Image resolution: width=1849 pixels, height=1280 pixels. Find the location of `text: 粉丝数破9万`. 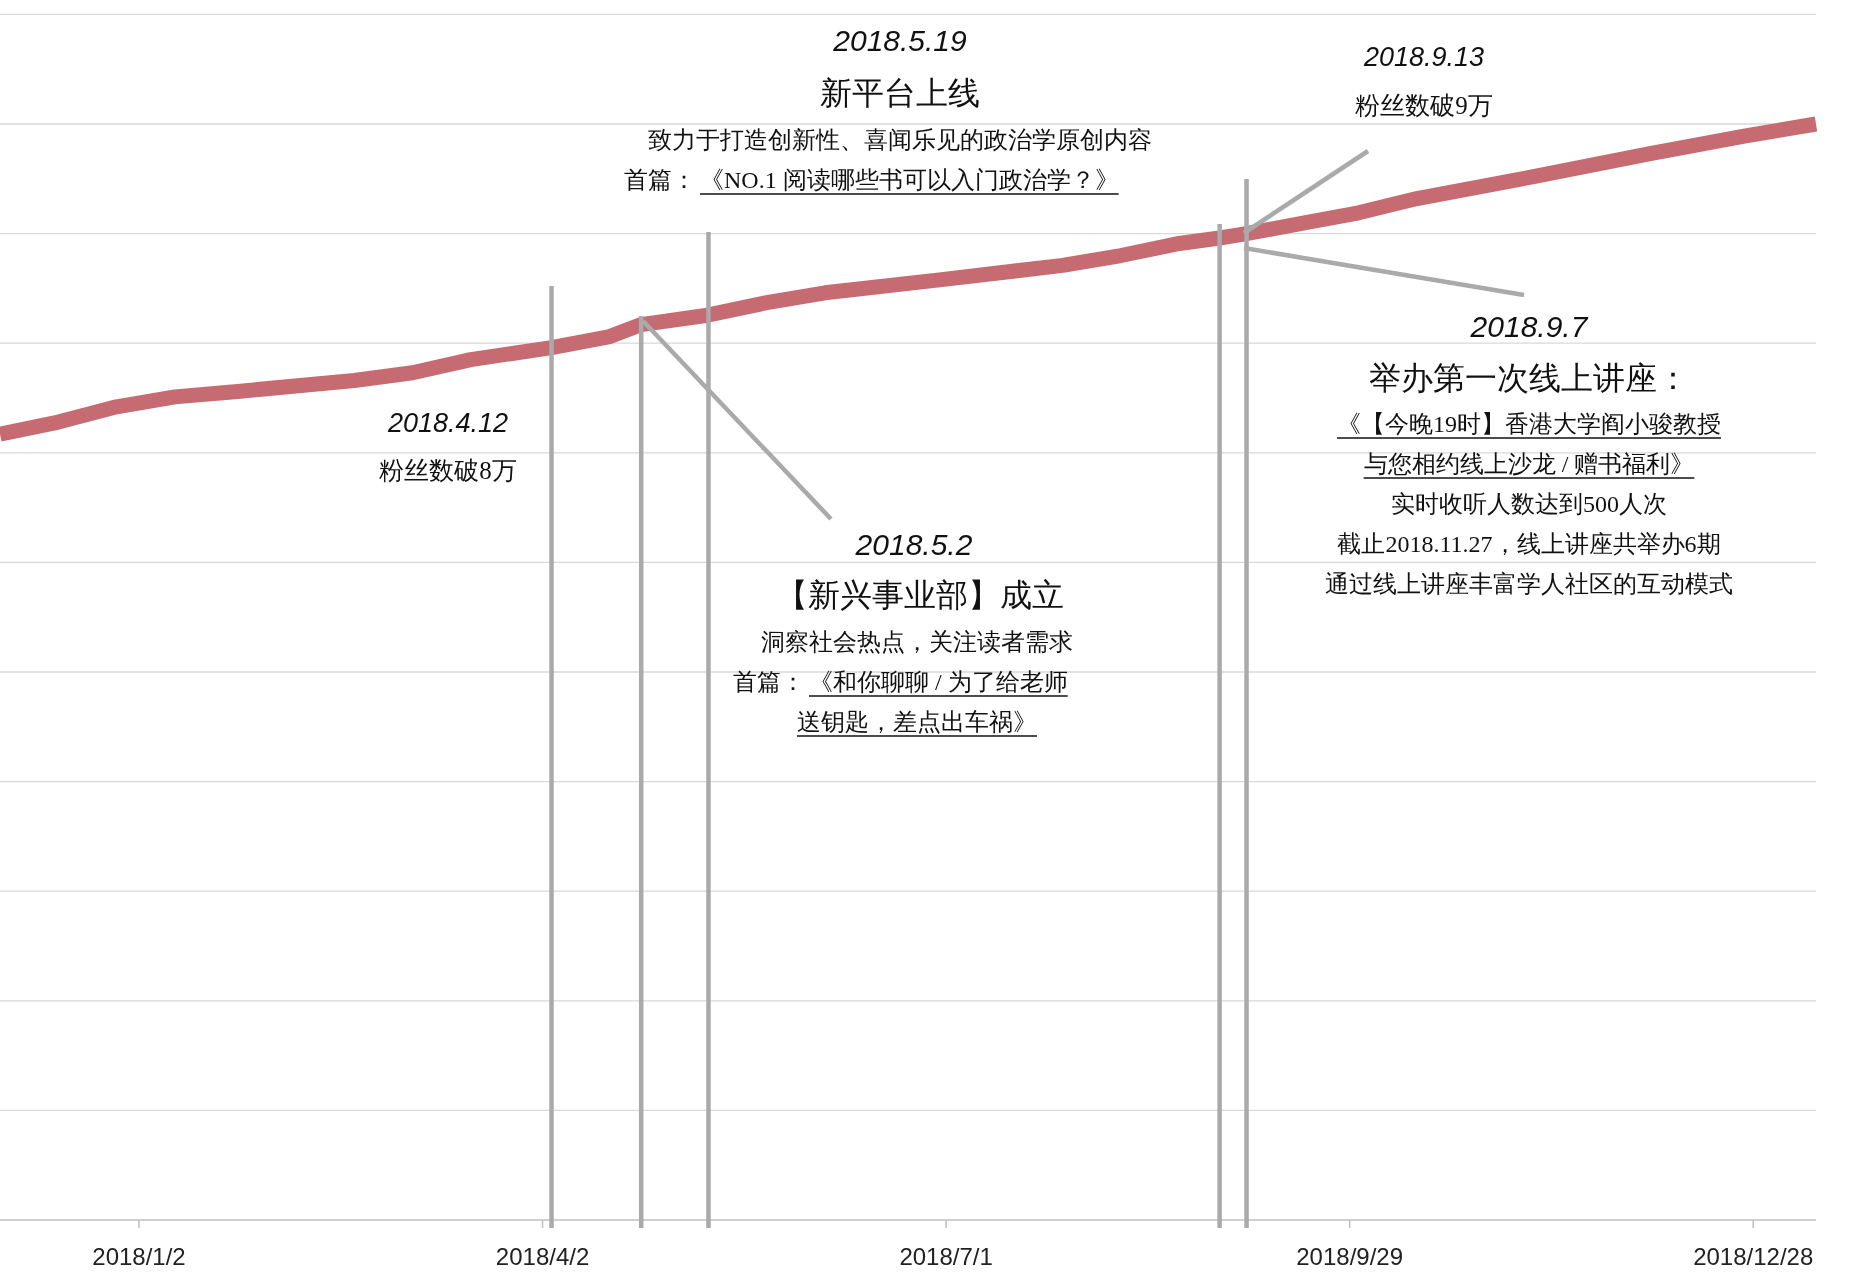

text: 粉丝数破9万 is located at coordinates (1424, 105).